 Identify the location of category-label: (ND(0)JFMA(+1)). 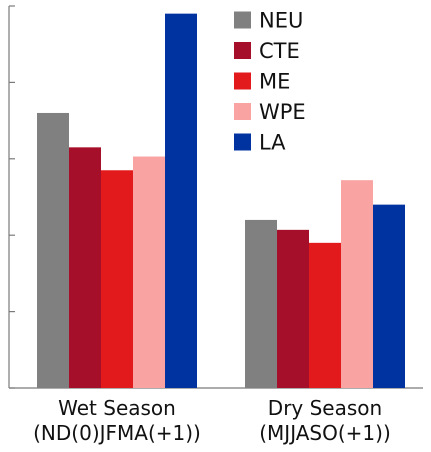
(117, 433).